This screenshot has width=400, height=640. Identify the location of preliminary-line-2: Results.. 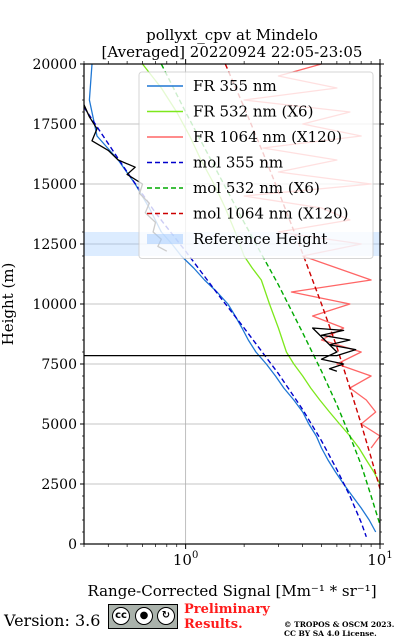
(213, 624).